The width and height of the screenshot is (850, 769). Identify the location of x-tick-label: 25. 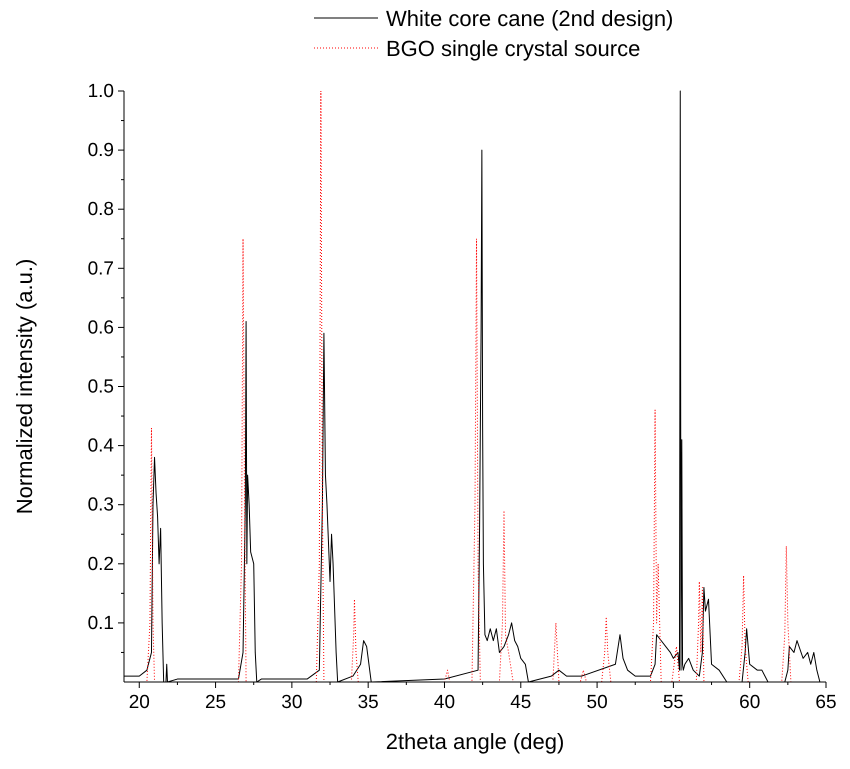
(215, 702).